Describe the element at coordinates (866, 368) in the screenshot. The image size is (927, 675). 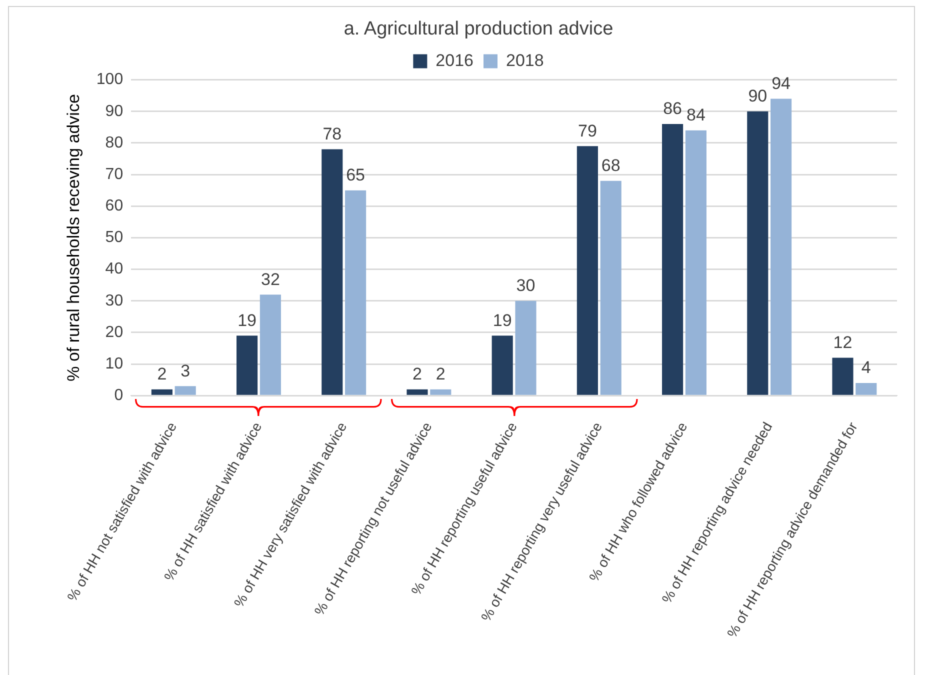
I see `data-label: 4` at that location.